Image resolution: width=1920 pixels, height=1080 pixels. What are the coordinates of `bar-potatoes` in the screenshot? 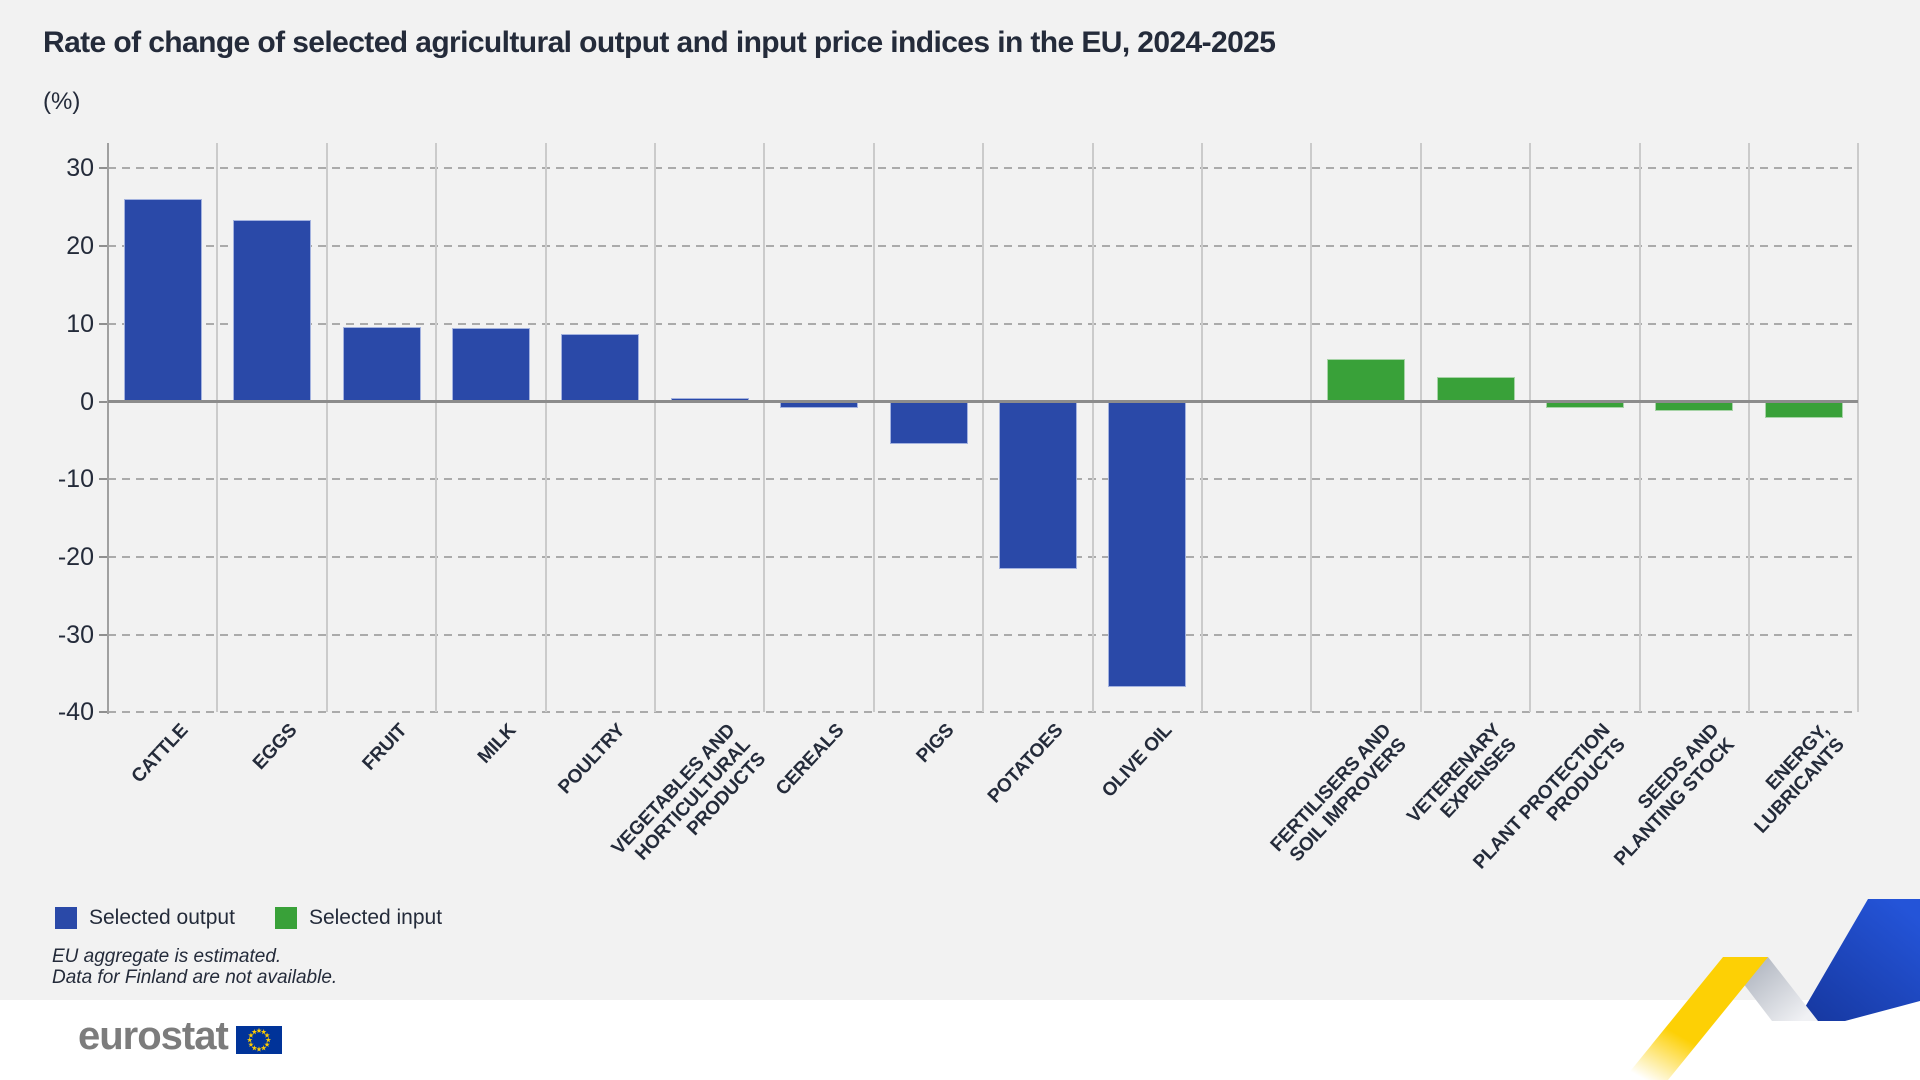 It's located at (1037, 485).